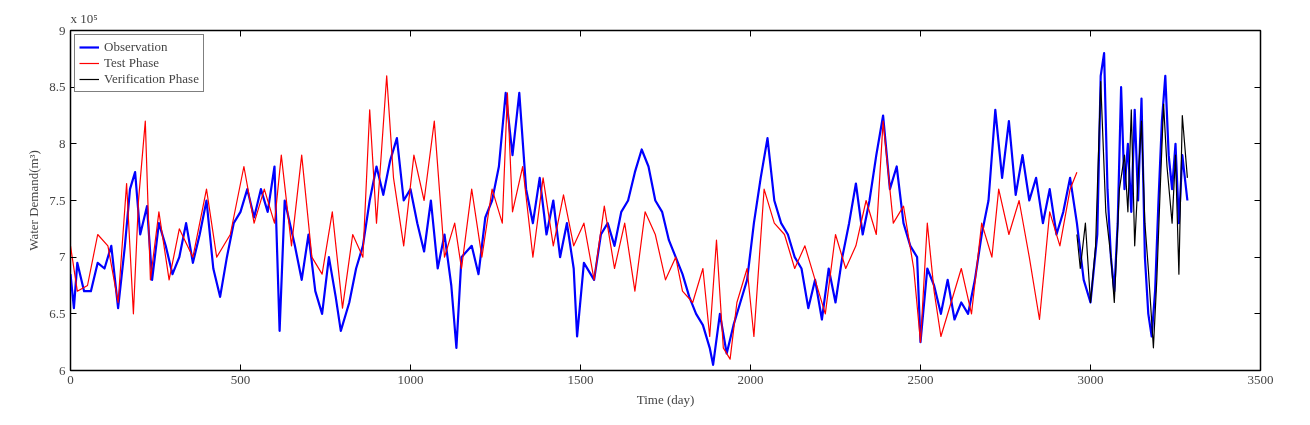 The image size is (1310, 425). I want to click on x-tick-label: 0, so click(70, 379).